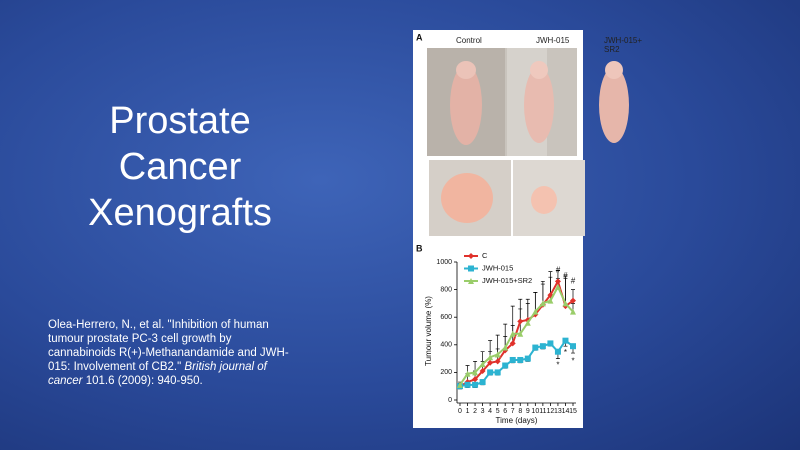  What do you see at coordinates (623, 45) in the screenshot?
I see `column-label: JWH-015+SR2` at bounding box center [623, 45].